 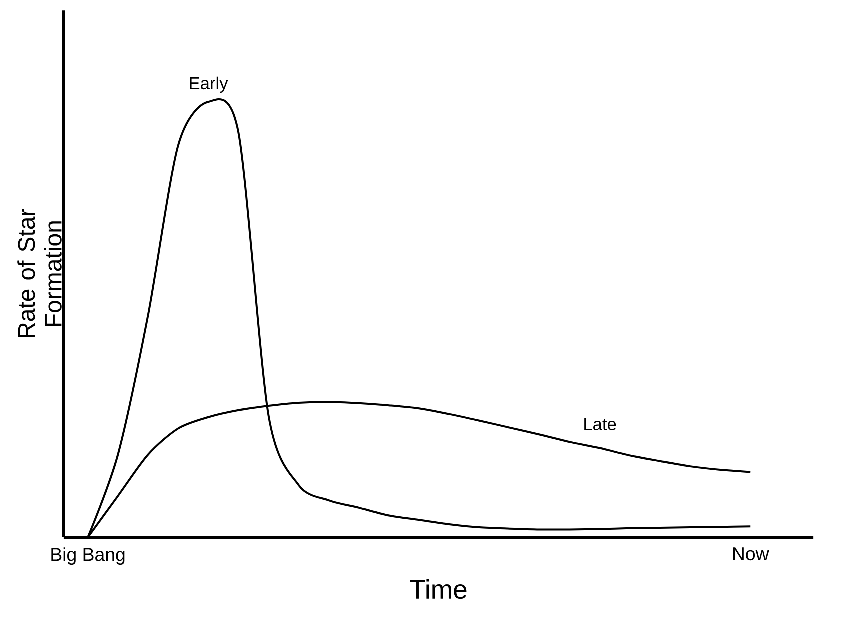 I want to click on x-tick-label: Now, so click(x=751, y=554).